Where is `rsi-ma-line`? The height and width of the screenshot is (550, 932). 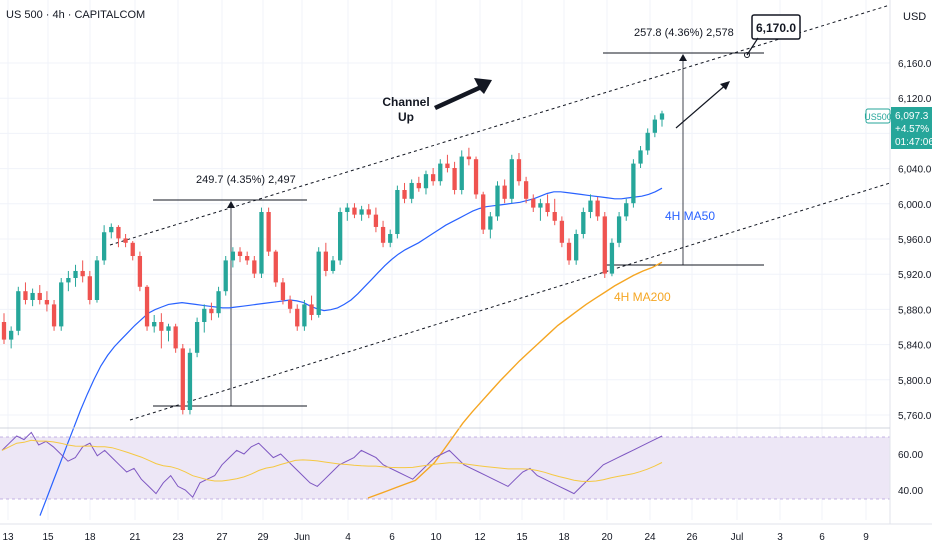 rsi-ma-line is located at coordinates (332, 461).